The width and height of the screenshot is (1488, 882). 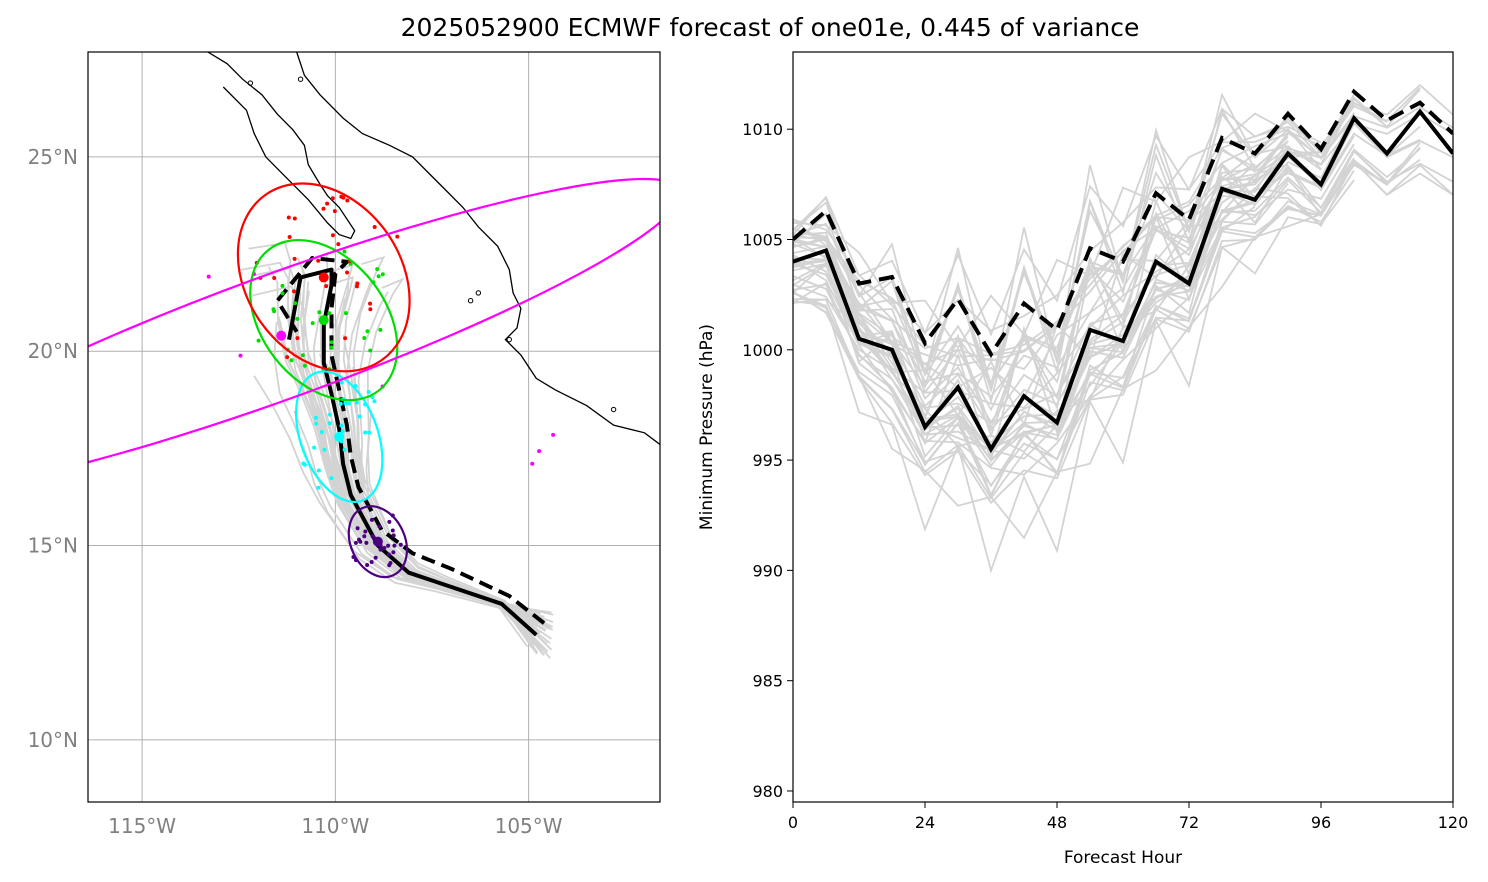 What do you see at coordinates (762, 129) in the screenshot?
I see `y-tick-label: 1010` at bounding box center [762, 129].